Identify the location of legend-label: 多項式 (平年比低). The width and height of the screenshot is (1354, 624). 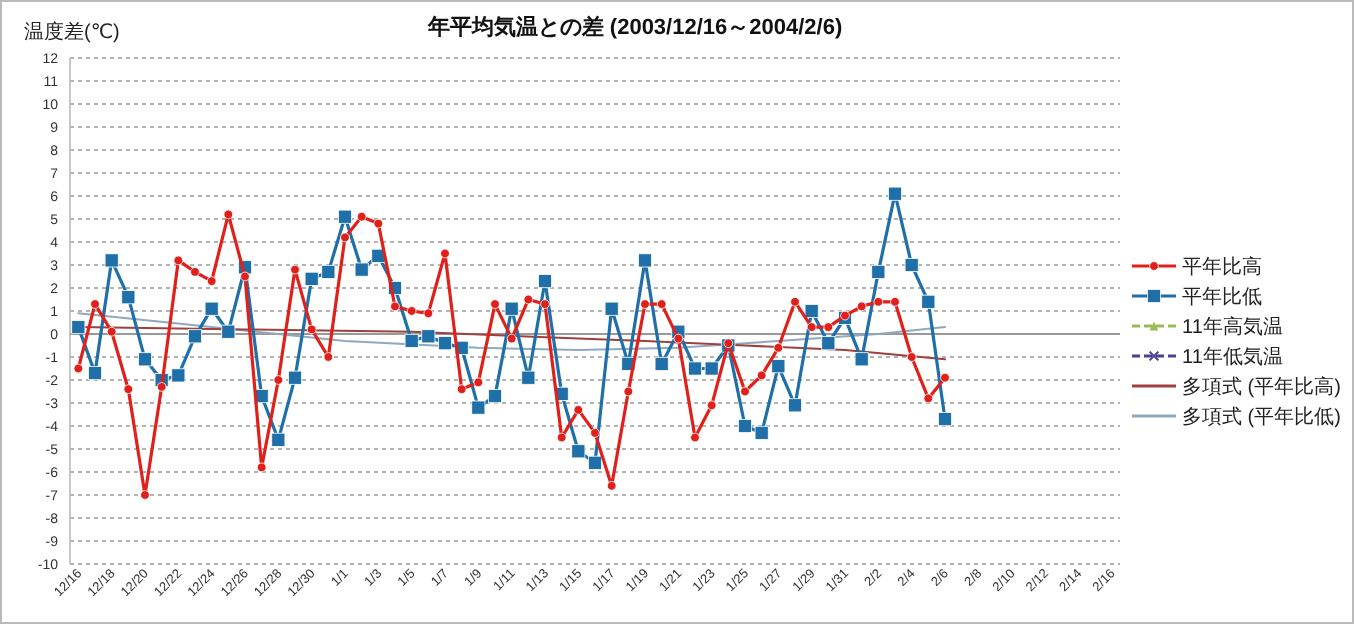
(1261, 417).